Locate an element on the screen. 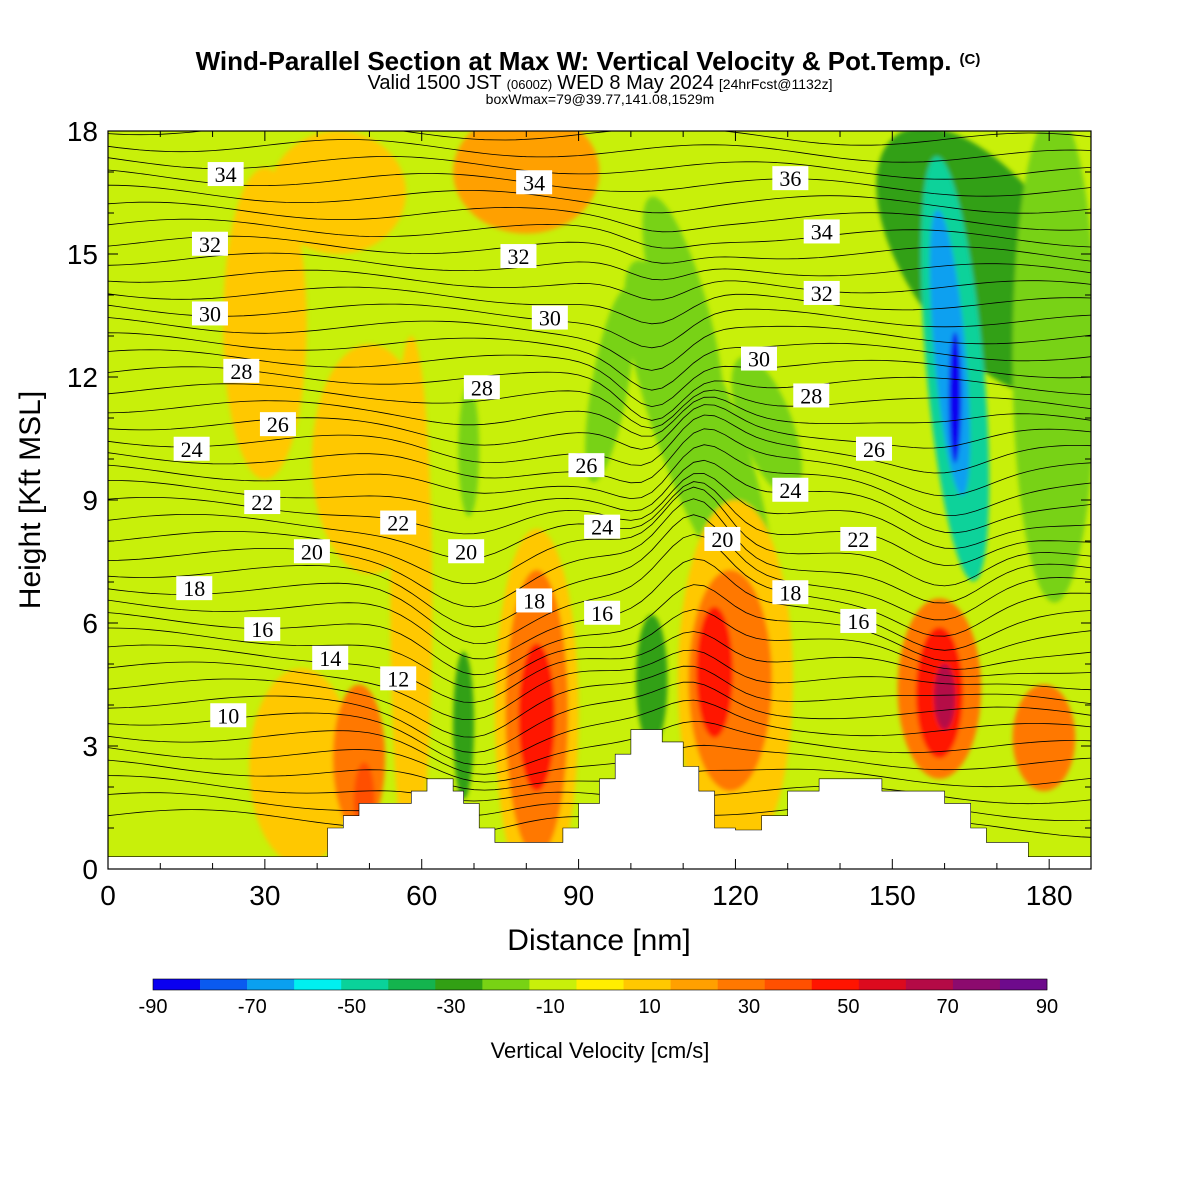 The height and width of the screenshot is (1200, 1200). x-tick-label: 180 is located at coordinates (1049, 895).